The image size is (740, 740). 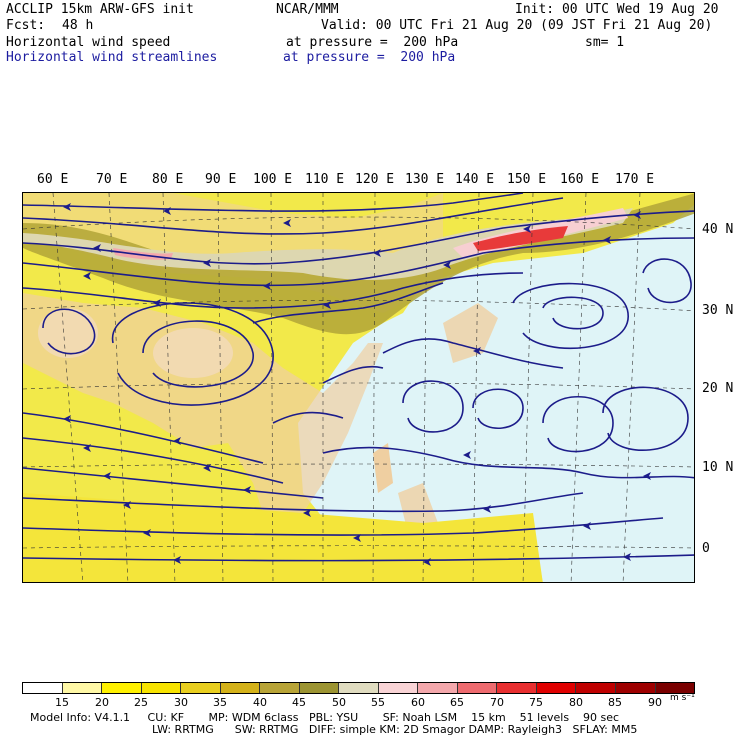 I want to click on lat-label: 0, so click(x=706, y=548).